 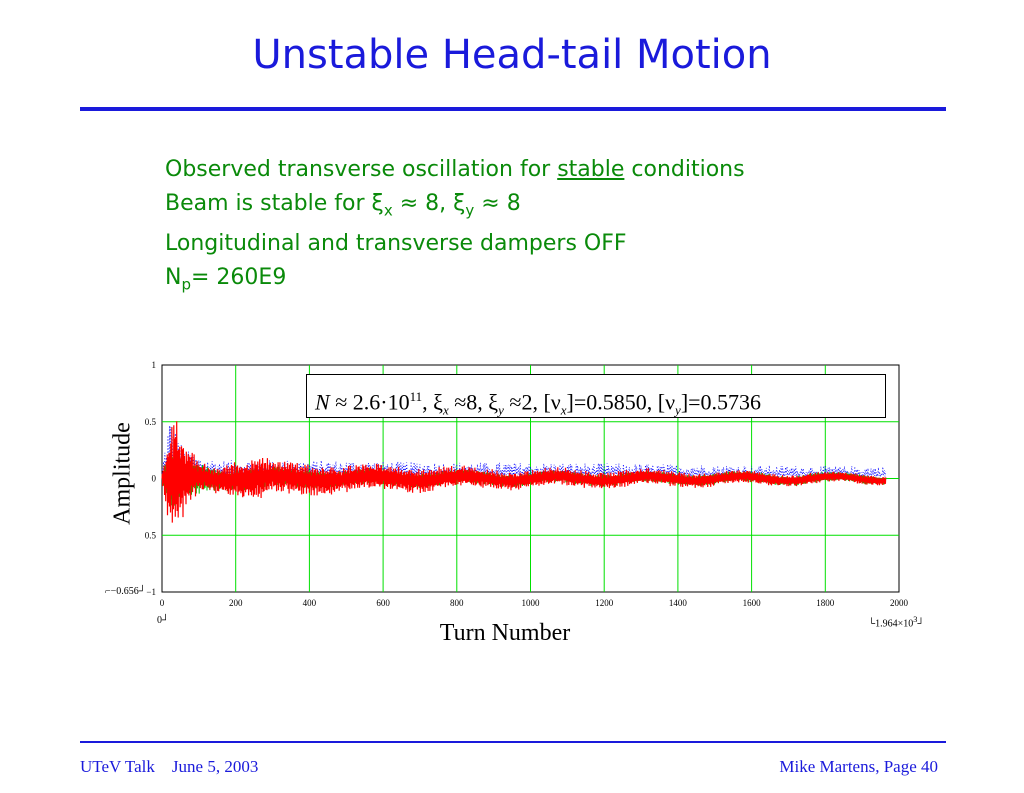 I want to click on bullet-line-4: Np= 260E9, so click(x=226, y=279).